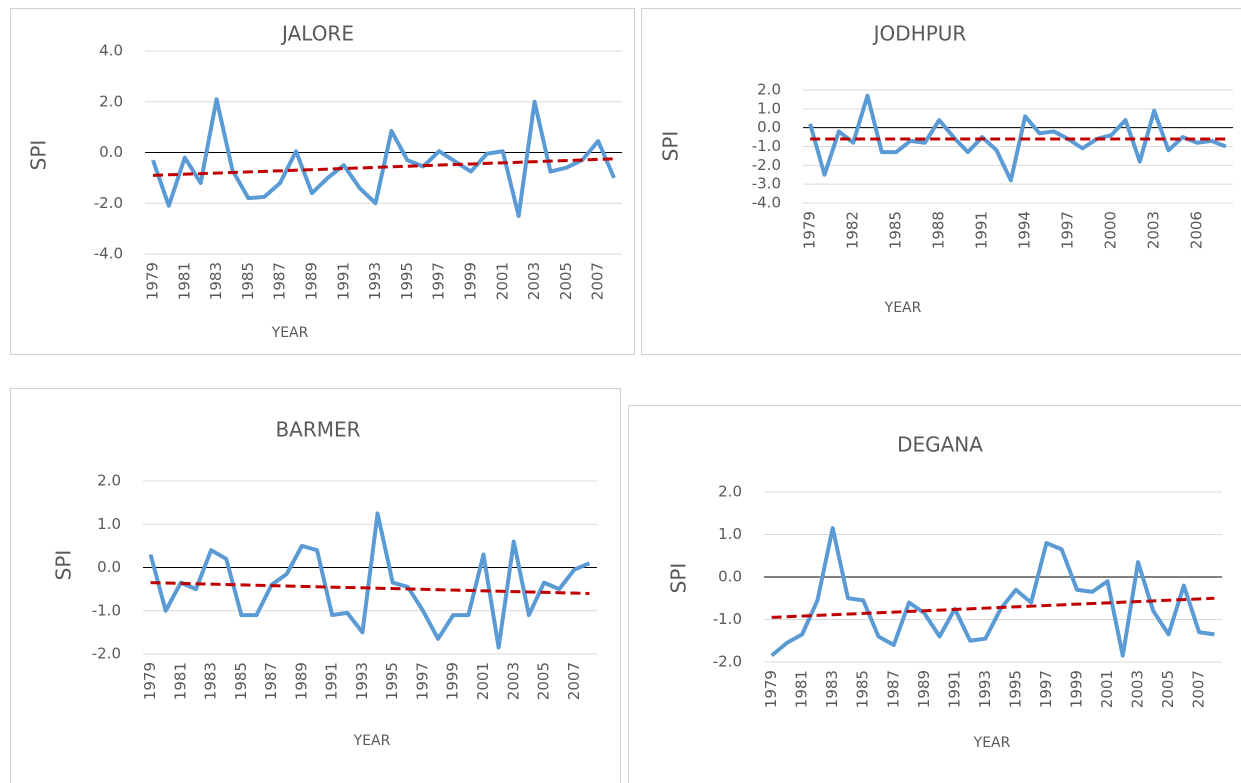  I want to click on chart-title: BARMER, so click(317, 430).